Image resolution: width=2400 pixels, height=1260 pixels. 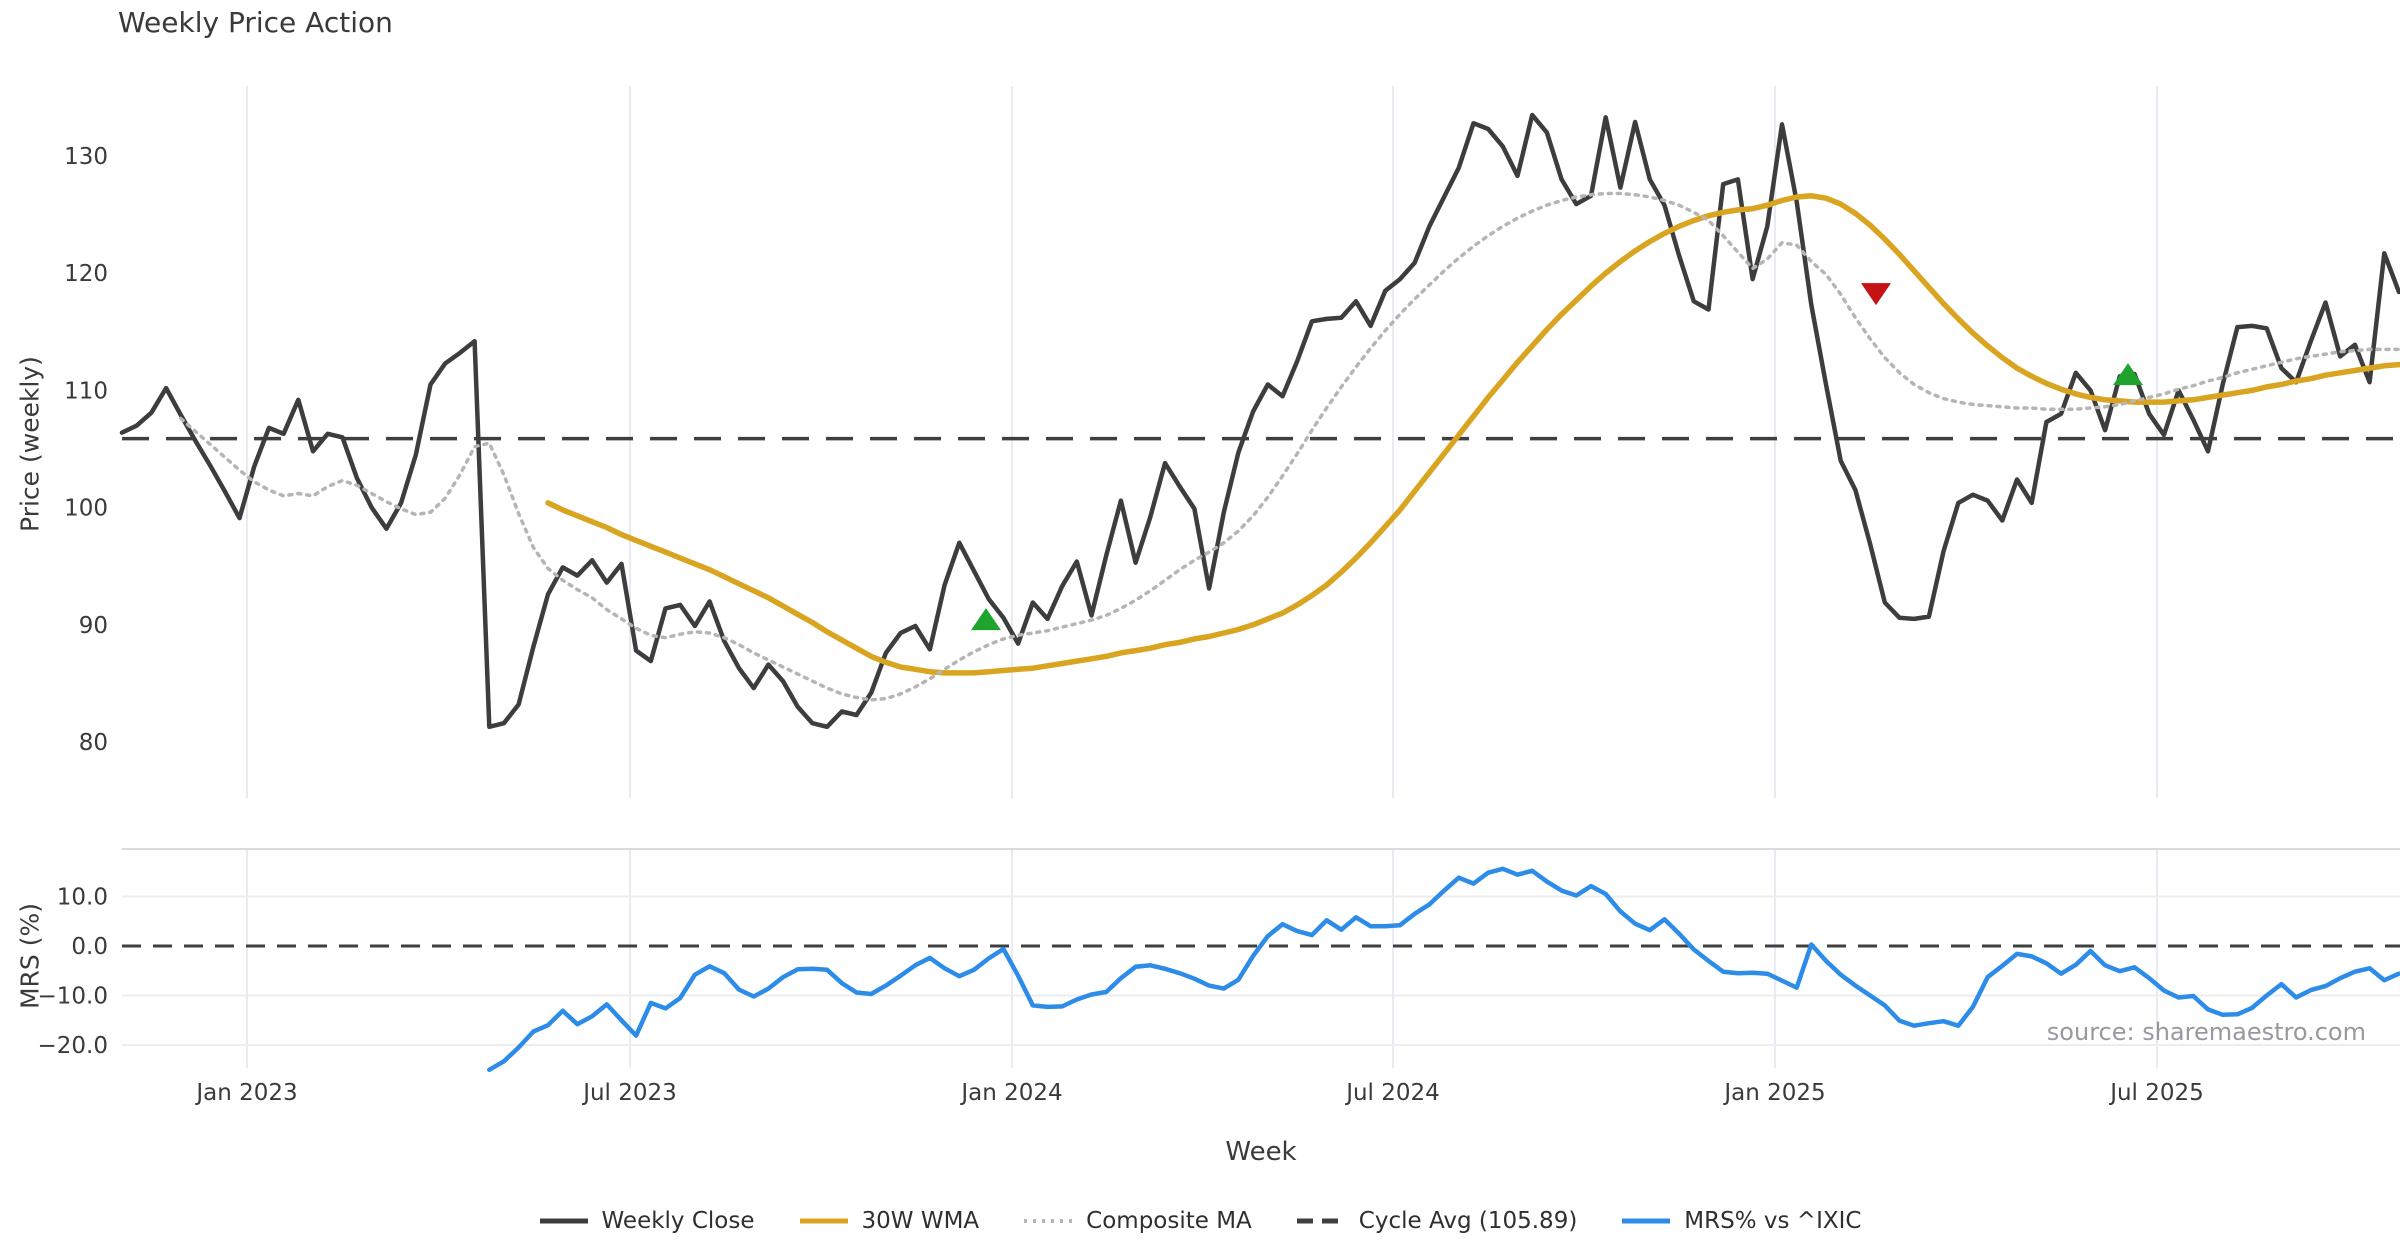 What do you see at coordinates (1443, 969) in the screenshot?
I see `series-mrs-vs-ixic` at bounding box center [1443, 969].